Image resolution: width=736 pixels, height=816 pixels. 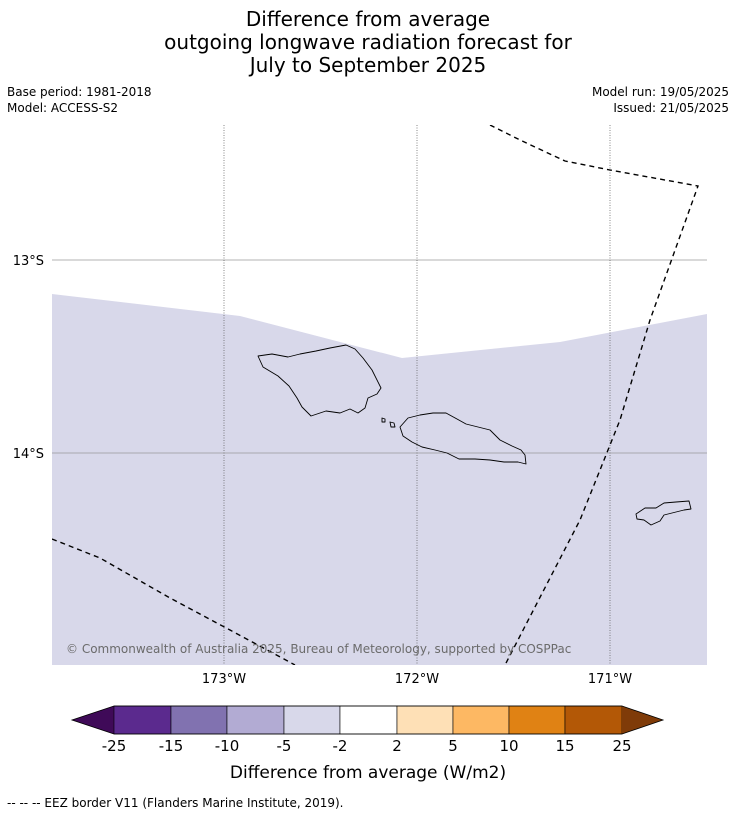 I want to click on island-tutuila, so click(x=663, y=513).